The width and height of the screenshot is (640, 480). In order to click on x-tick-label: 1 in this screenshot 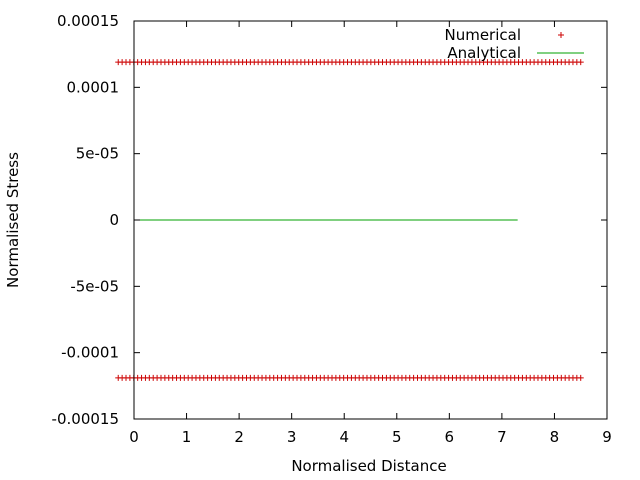, I will do `click(187, 437)`.